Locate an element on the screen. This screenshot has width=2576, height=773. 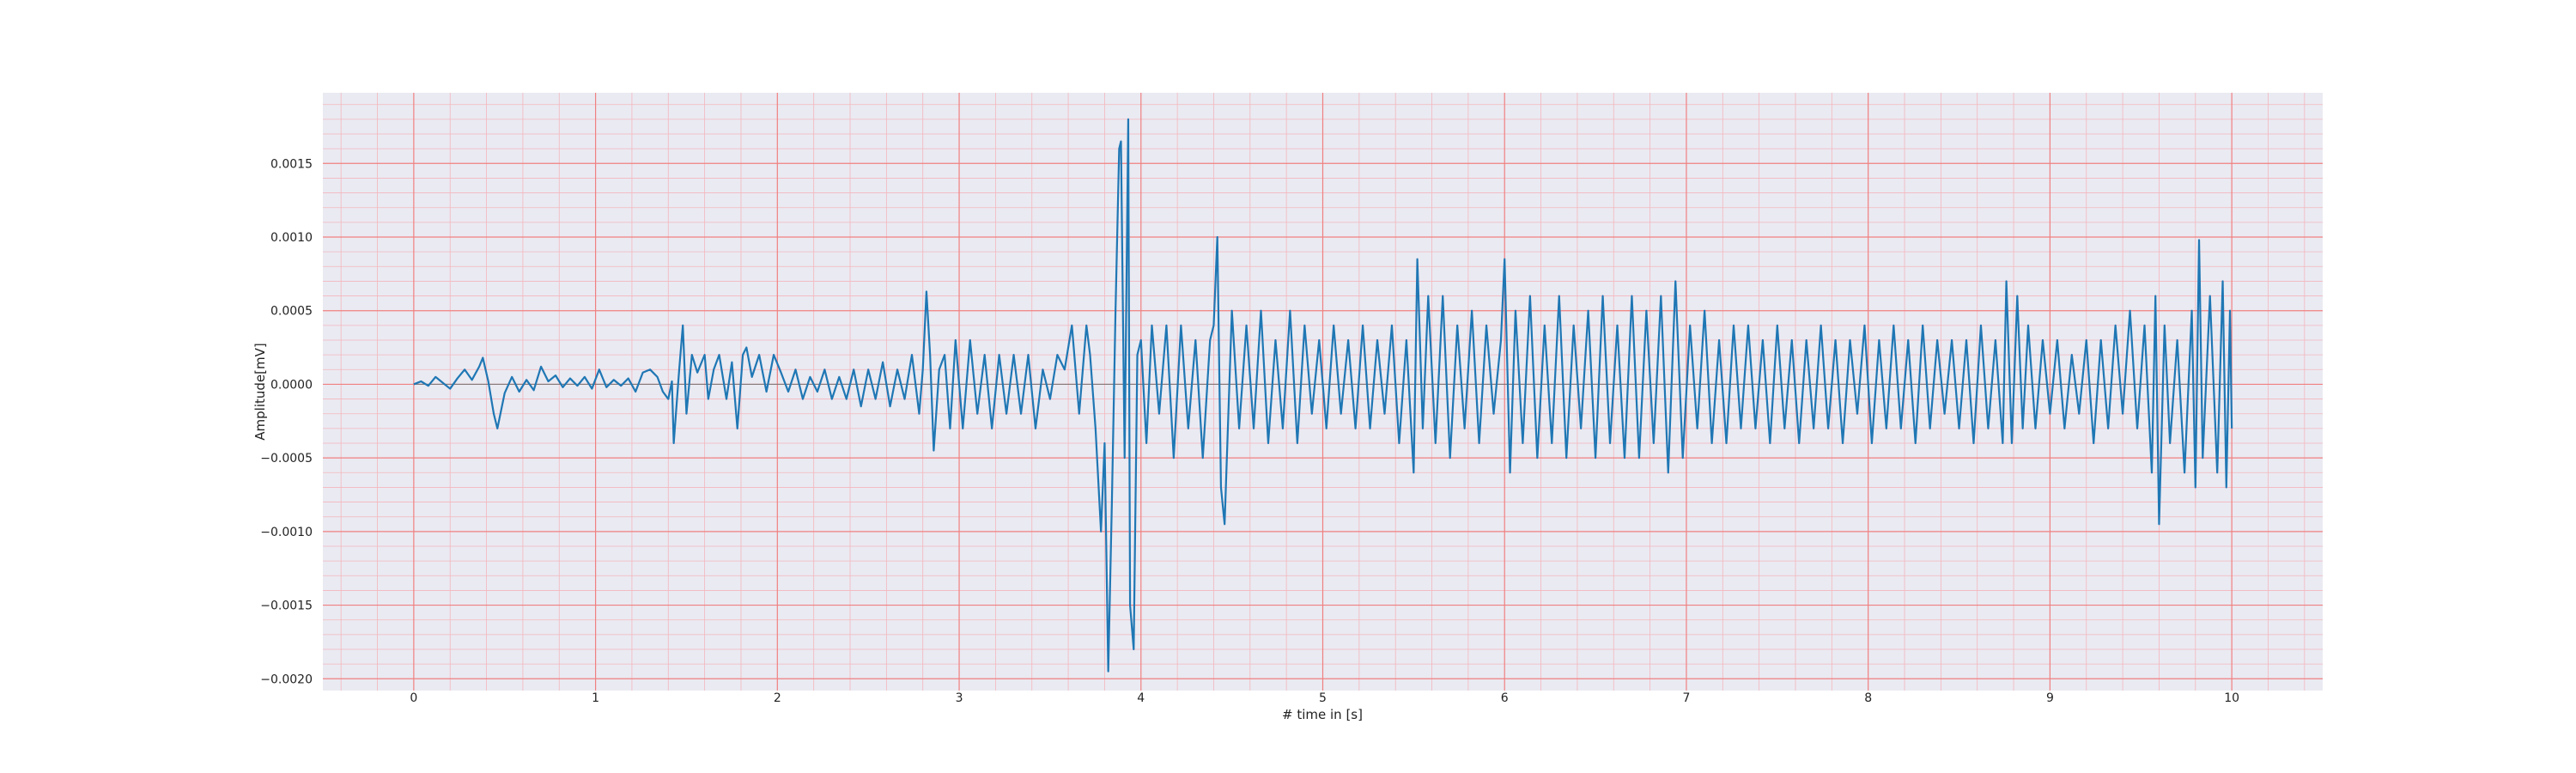
x-tick-label: 0 is located at coordinates (413, 698).